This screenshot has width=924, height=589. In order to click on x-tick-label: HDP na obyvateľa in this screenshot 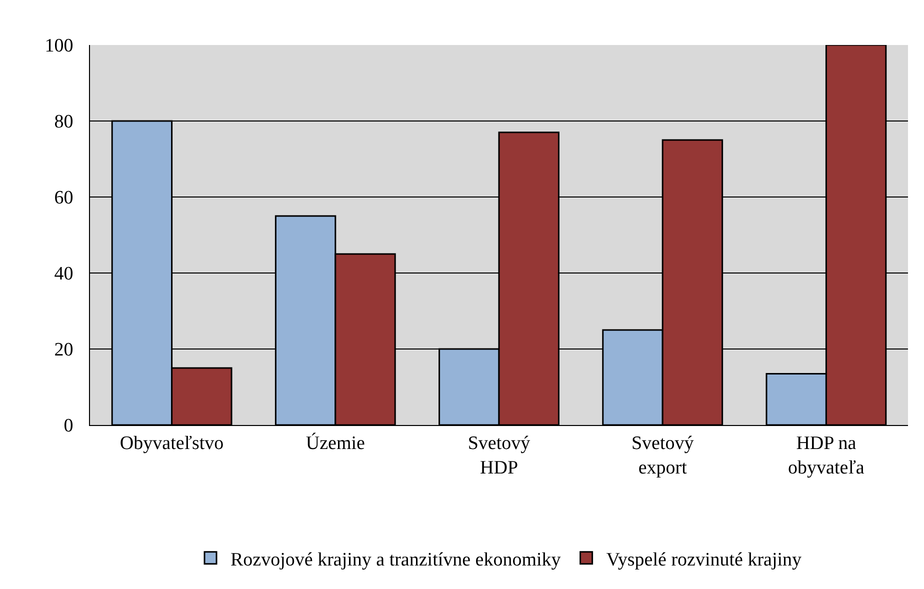, I will do `click(826, 455)`.